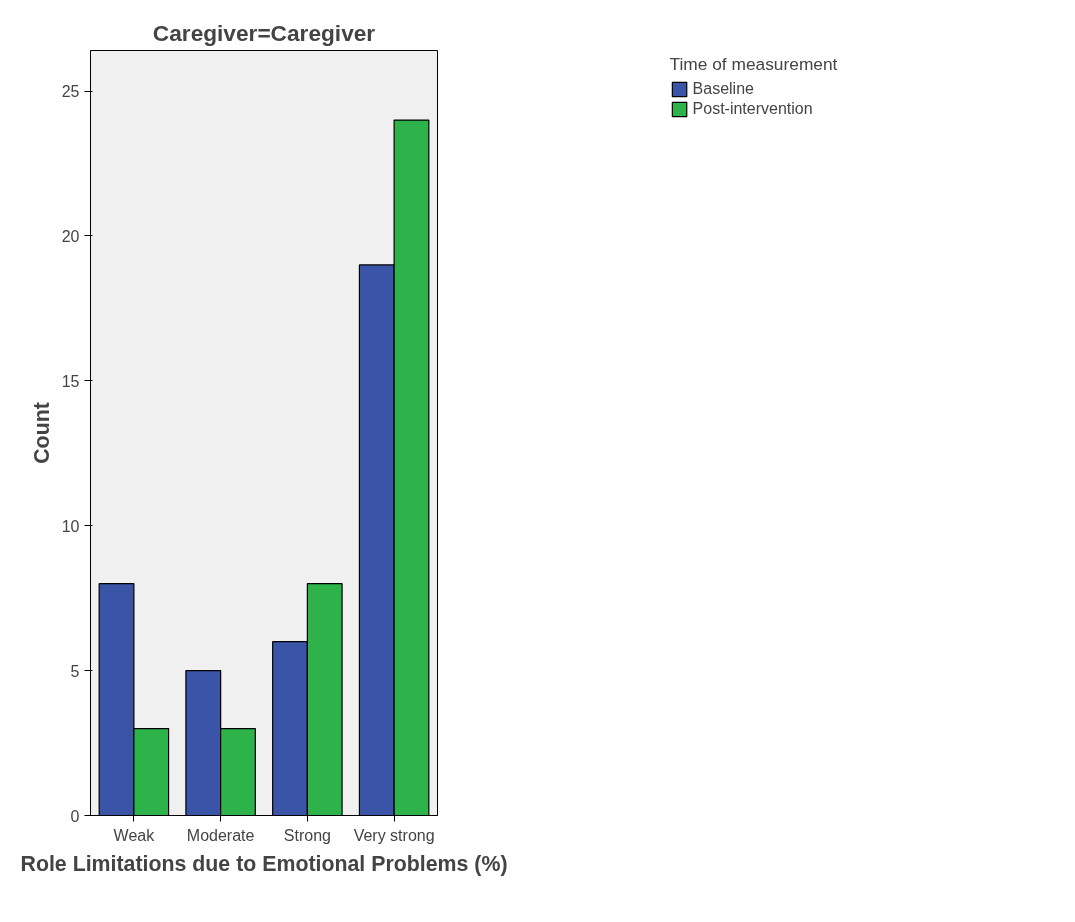 The image size is (1075, 922). I want to click on x-tick-label: Very strong, so click(394, 835).